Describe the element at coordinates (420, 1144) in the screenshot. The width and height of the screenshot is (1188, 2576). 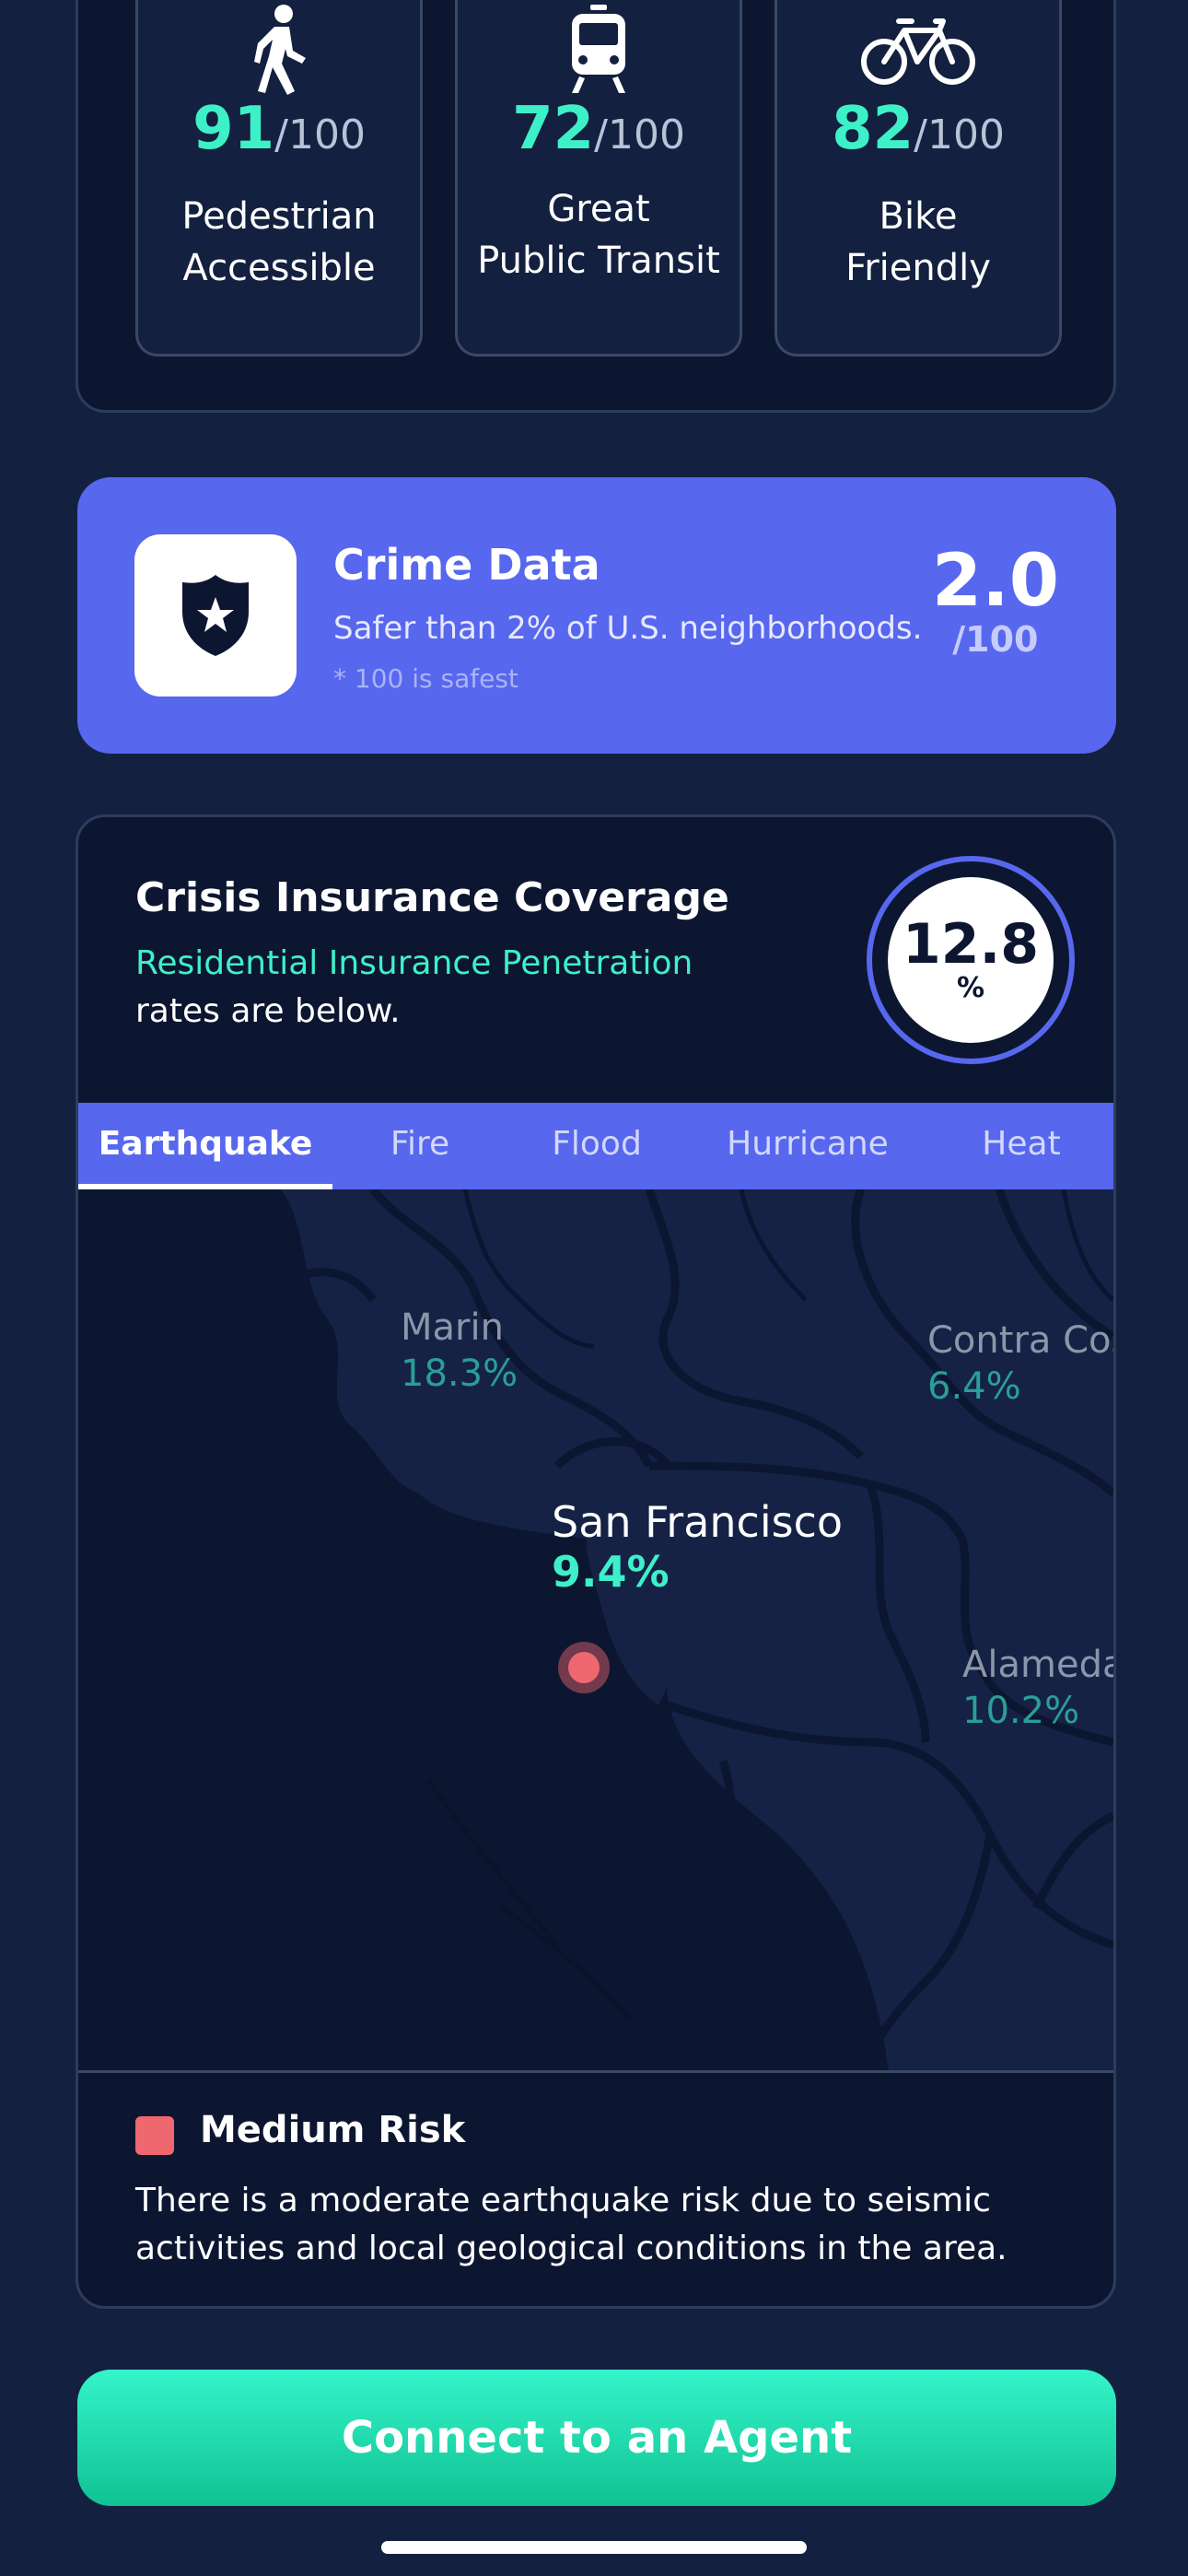
I see `tab-fire: Fire` at that location.